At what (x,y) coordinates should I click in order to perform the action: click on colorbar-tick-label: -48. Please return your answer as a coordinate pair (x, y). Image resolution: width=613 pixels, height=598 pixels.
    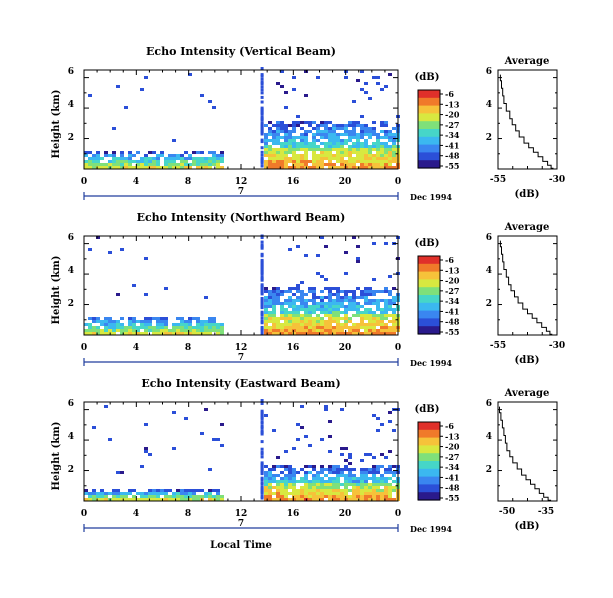
    Looking at the image, I should click on (452, 322).